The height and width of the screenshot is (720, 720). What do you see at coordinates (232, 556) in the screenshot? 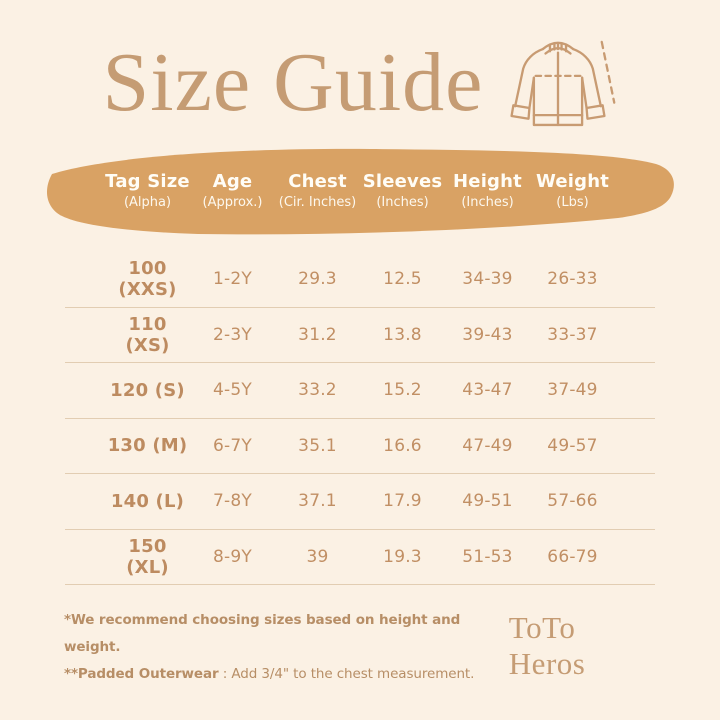
I see `age-cell: 8-9Y` at bounding box center [232, 556].